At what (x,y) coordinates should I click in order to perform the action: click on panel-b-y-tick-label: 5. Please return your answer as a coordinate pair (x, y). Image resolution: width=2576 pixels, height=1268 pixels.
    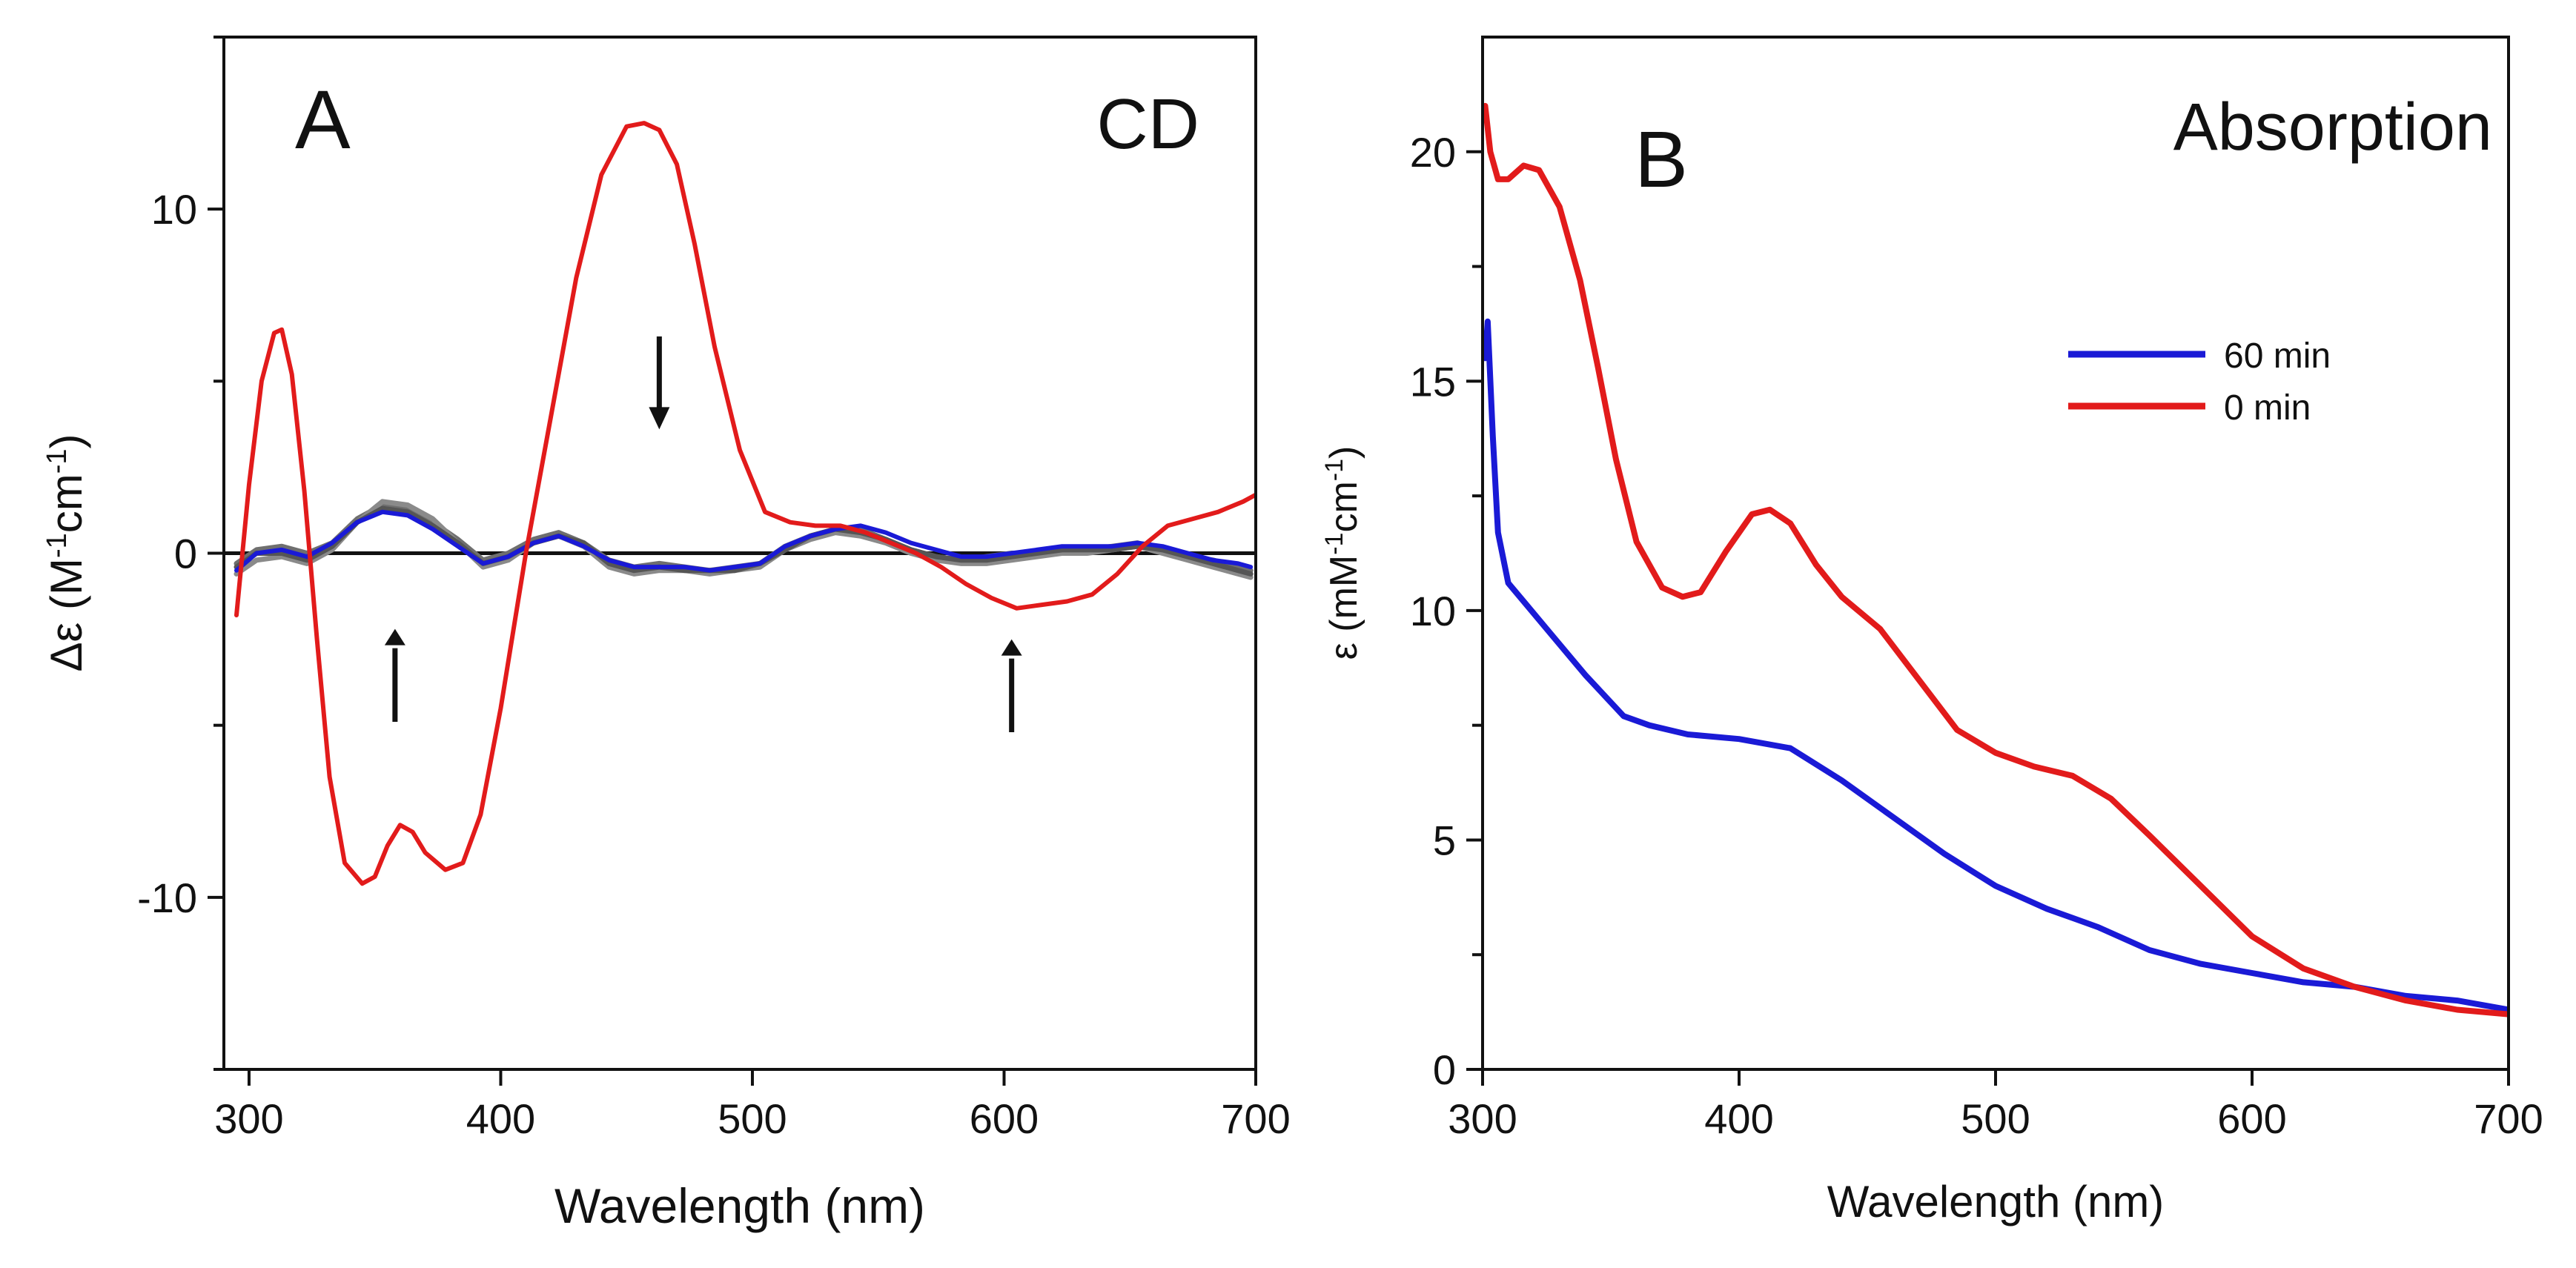
    Looking at the image, I should click on (1444, 840).